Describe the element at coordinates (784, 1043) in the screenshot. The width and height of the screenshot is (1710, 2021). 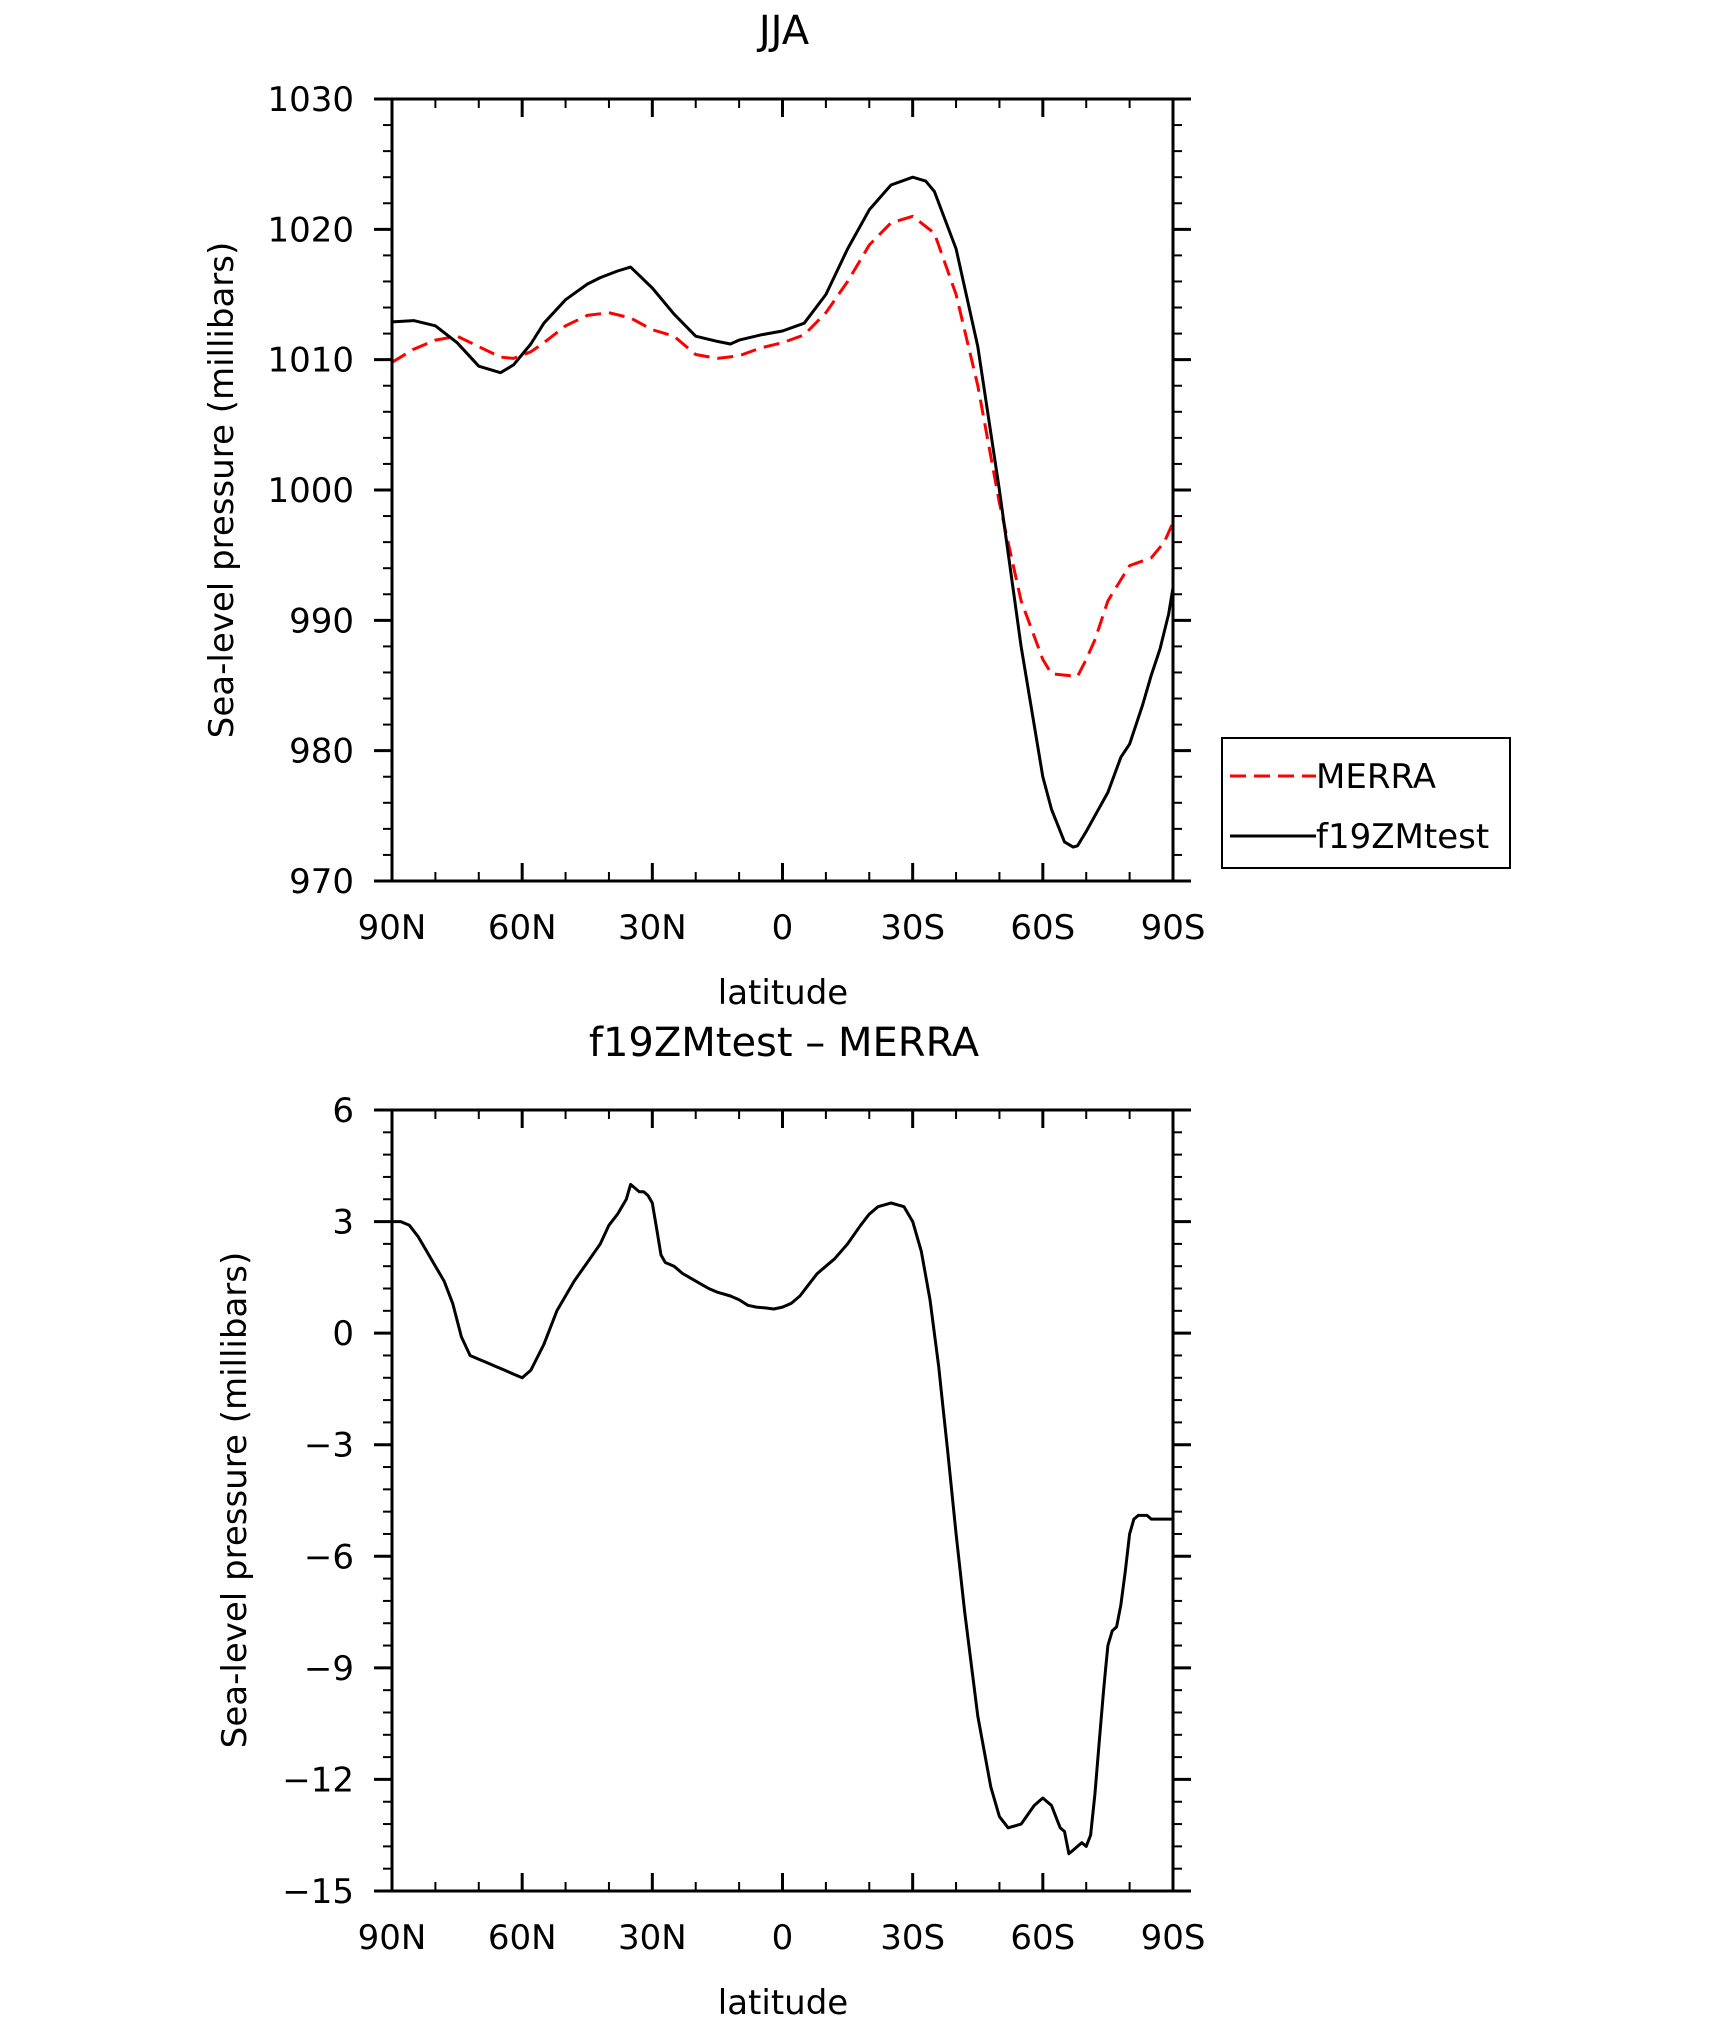
I see `bottom-chart-title: f19ZMtest – MERRA` at that location.